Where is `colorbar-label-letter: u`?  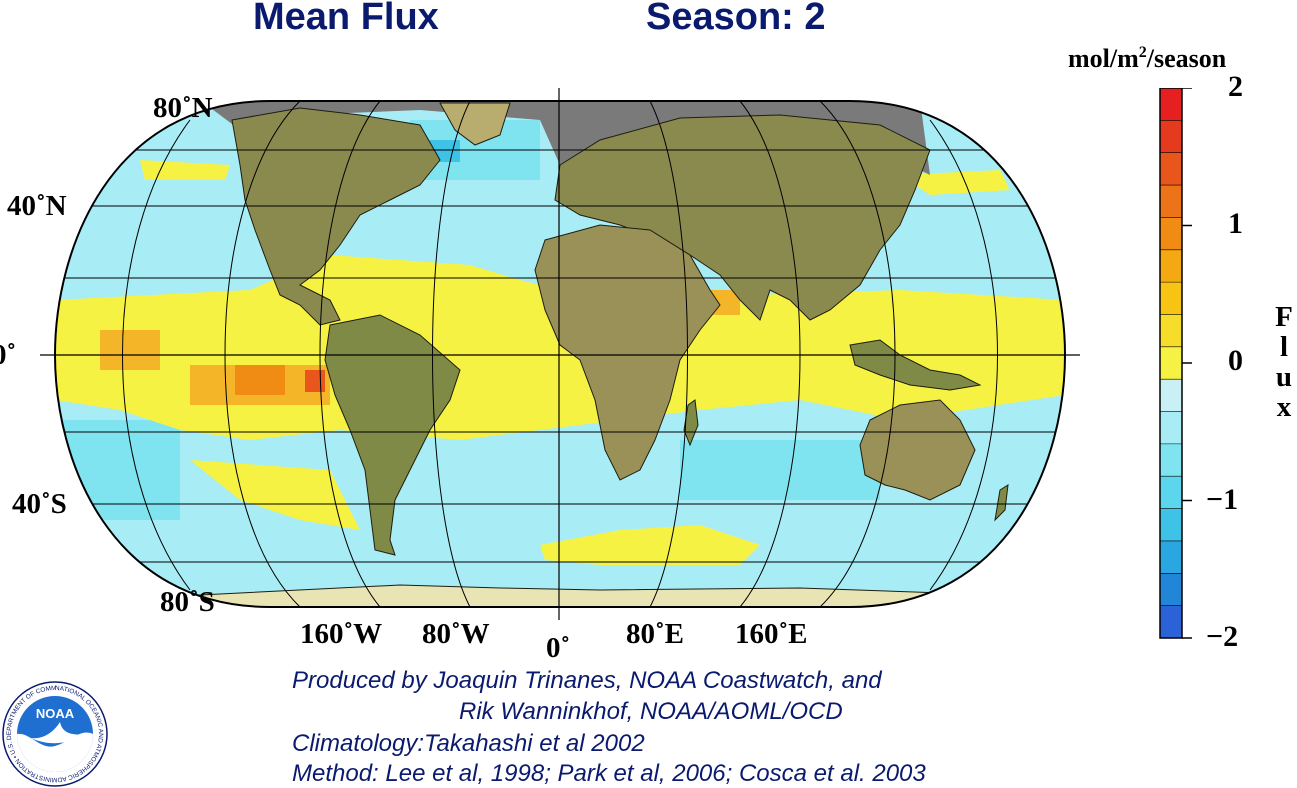 colorbar-label-letter: u is located at coordinates (1284, 377).